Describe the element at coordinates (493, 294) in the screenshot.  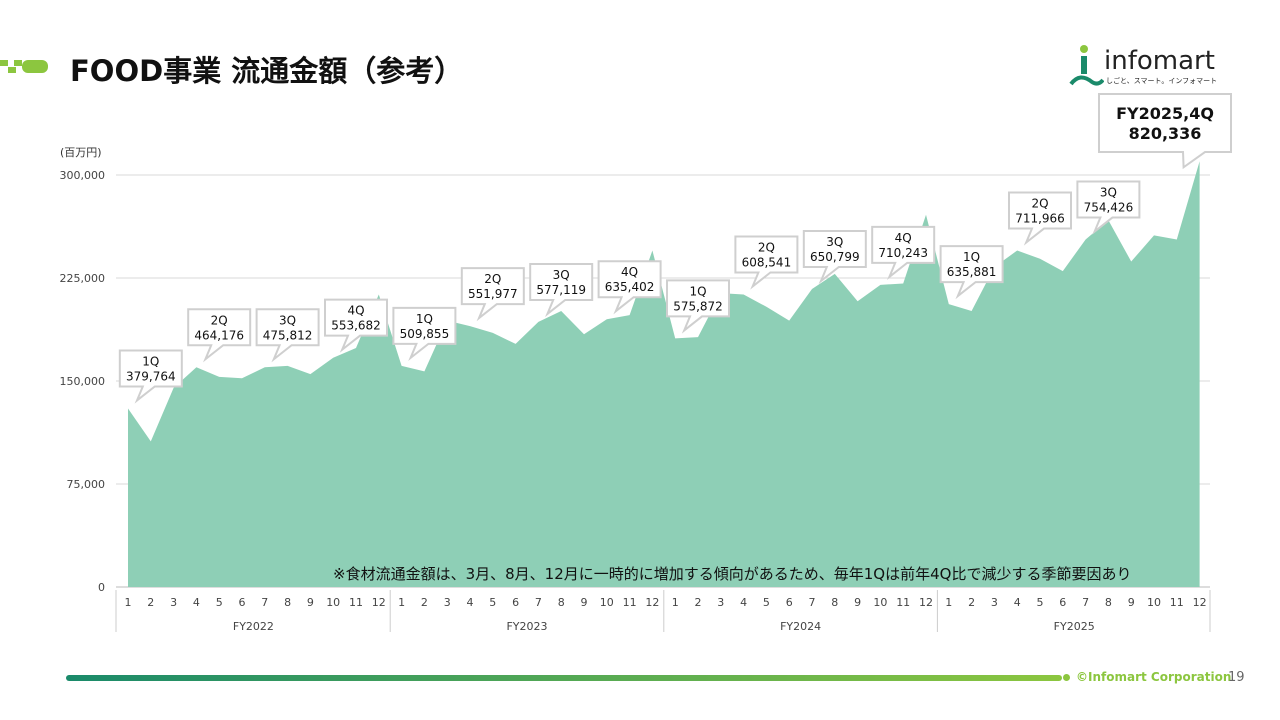
I see `callout-value: 551,977` at that location.